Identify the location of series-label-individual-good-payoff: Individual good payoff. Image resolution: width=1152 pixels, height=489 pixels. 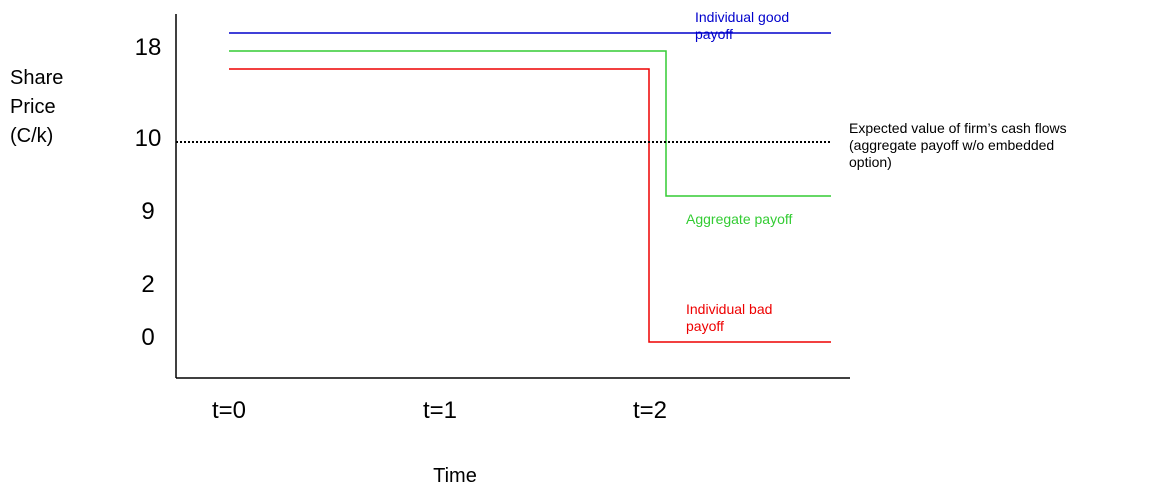
(742, 25).